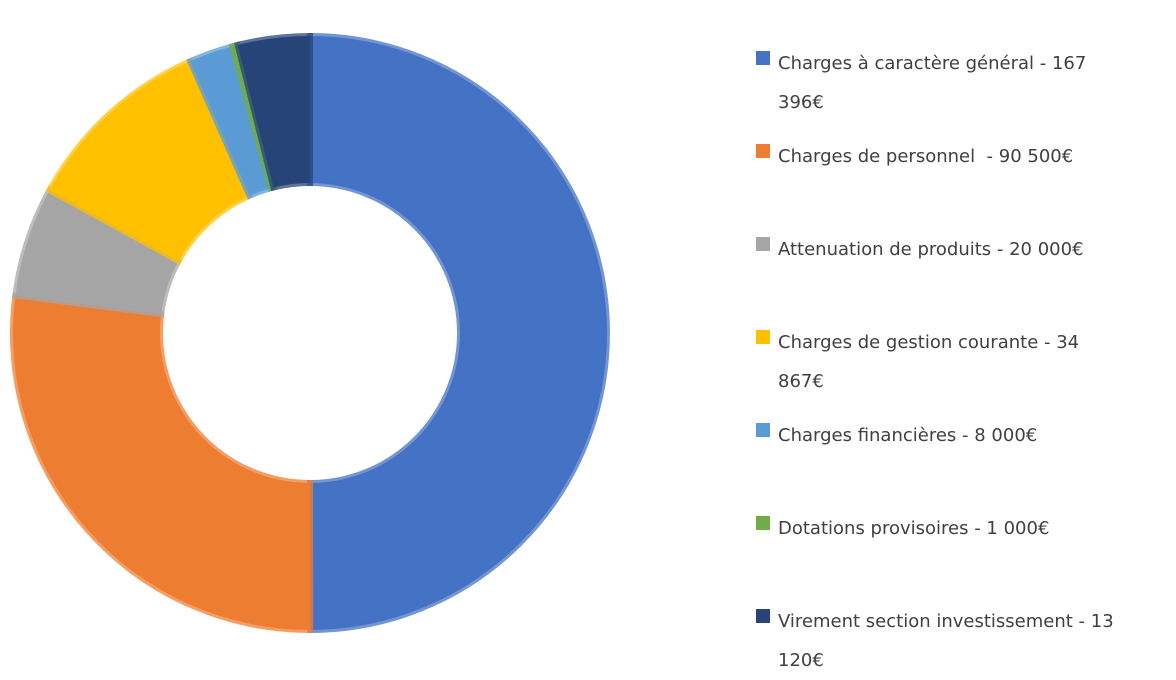  I want to click on legend-label: Attenuation de produits - 20 000€, so click(931, 249).